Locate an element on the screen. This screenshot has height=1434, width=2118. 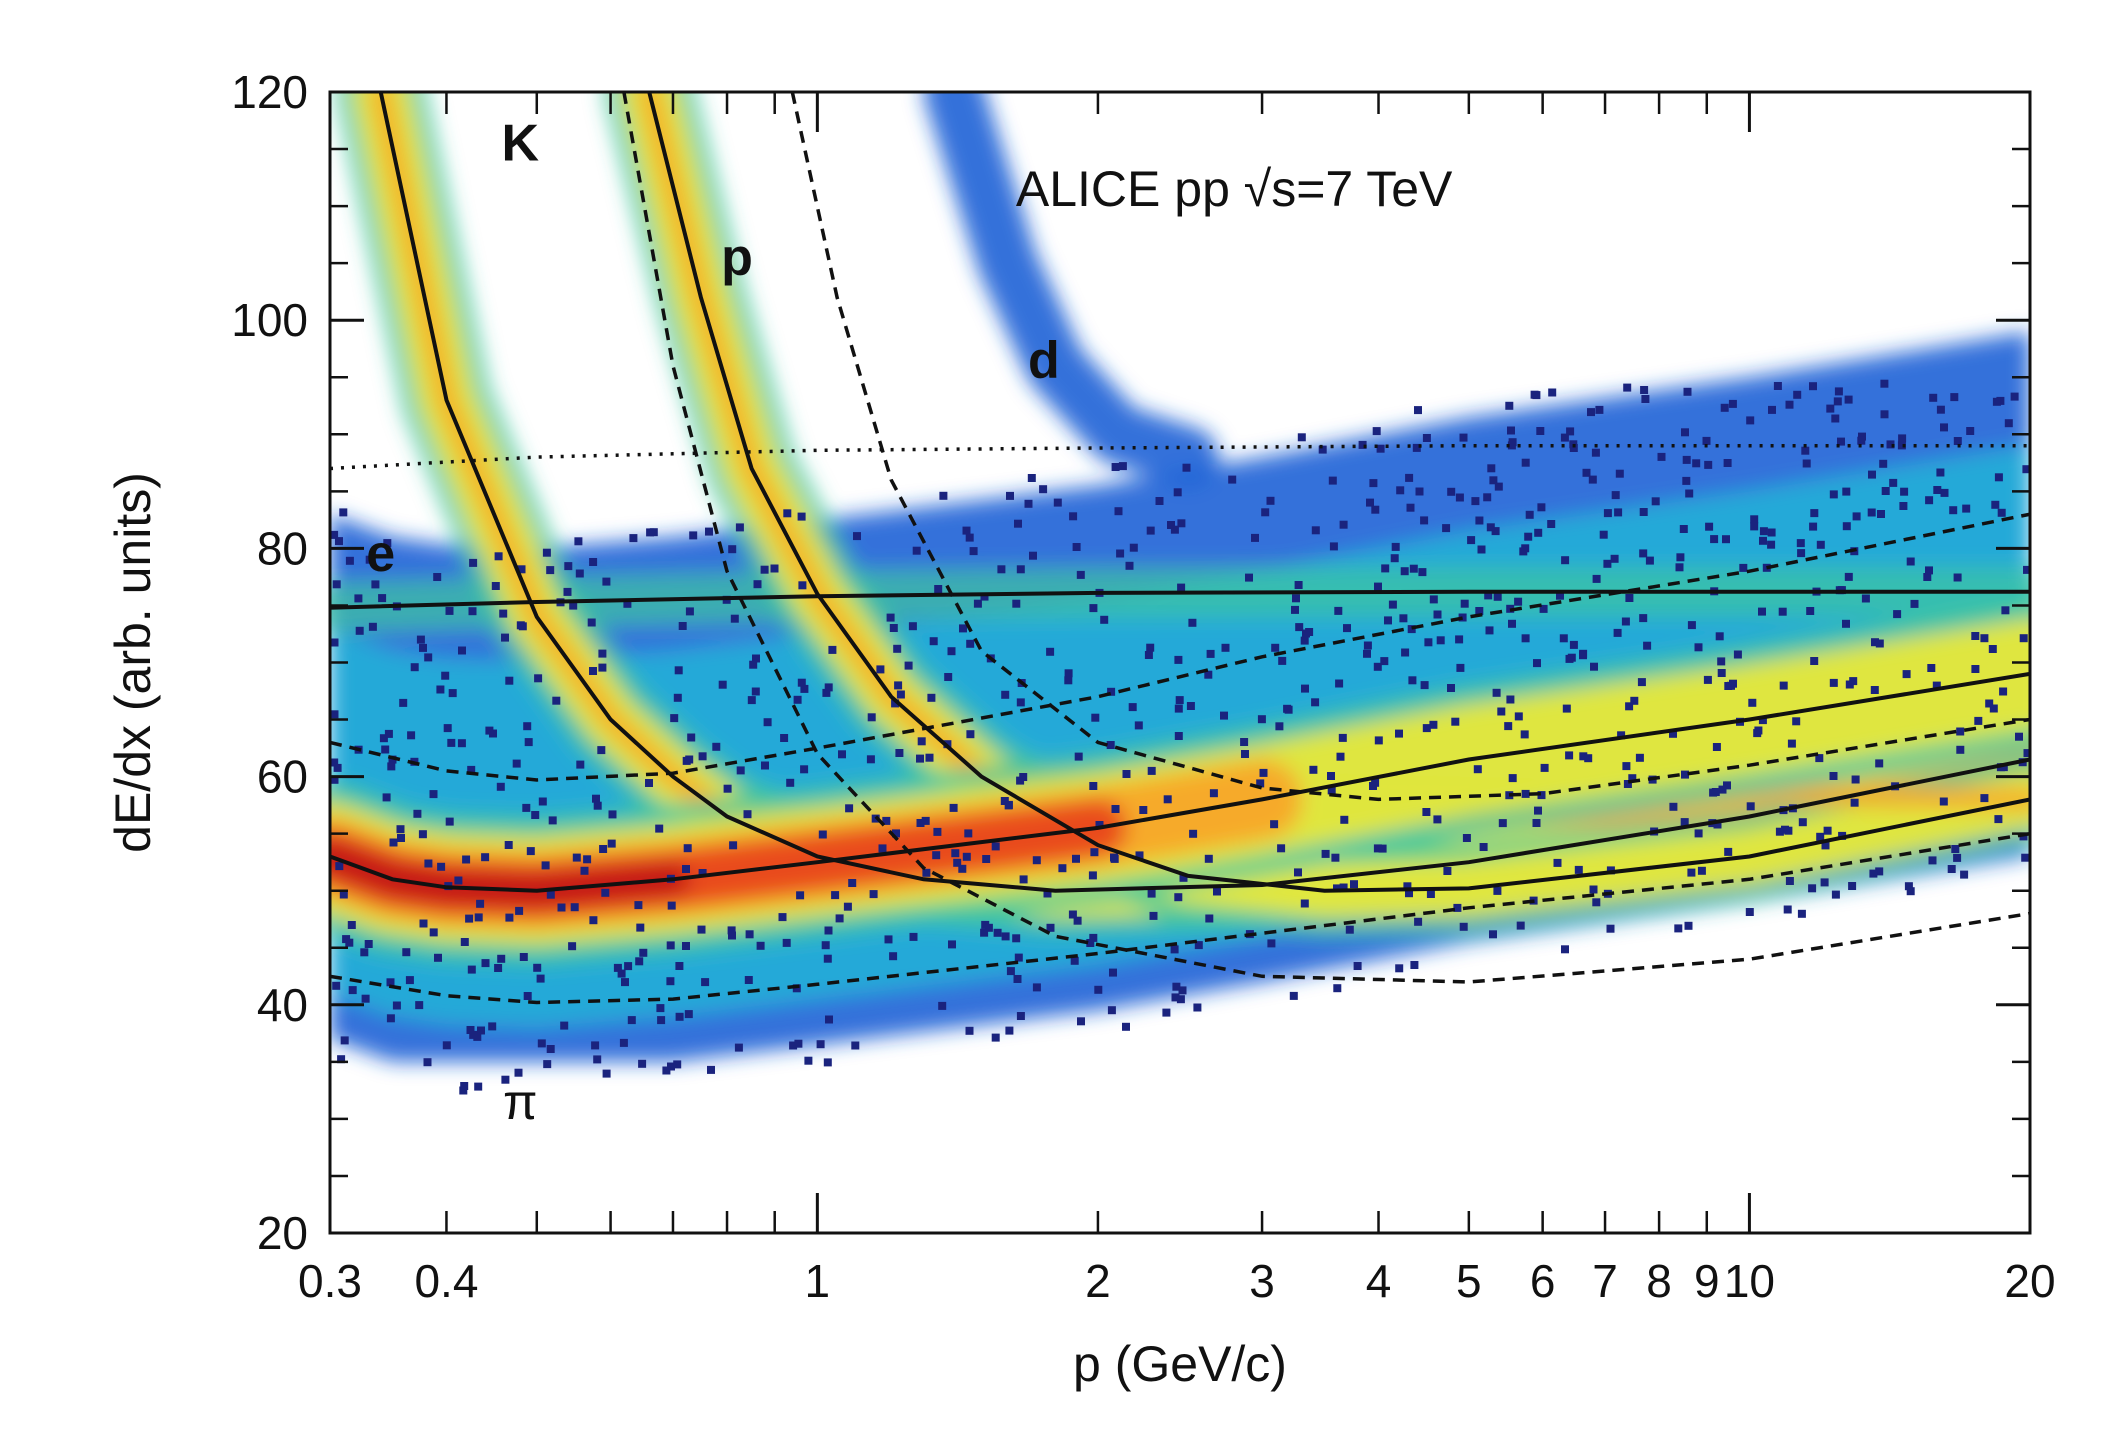
x-tick-label: 2 is located at coordinates (1098, 1281).